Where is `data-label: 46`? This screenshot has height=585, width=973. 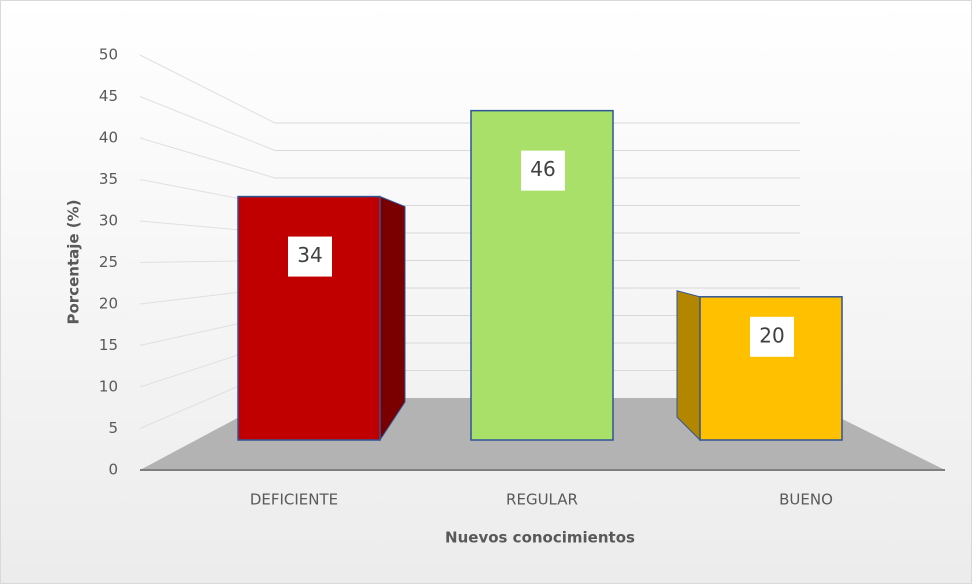 data-label: 46 is located at coordinates (542, 169).